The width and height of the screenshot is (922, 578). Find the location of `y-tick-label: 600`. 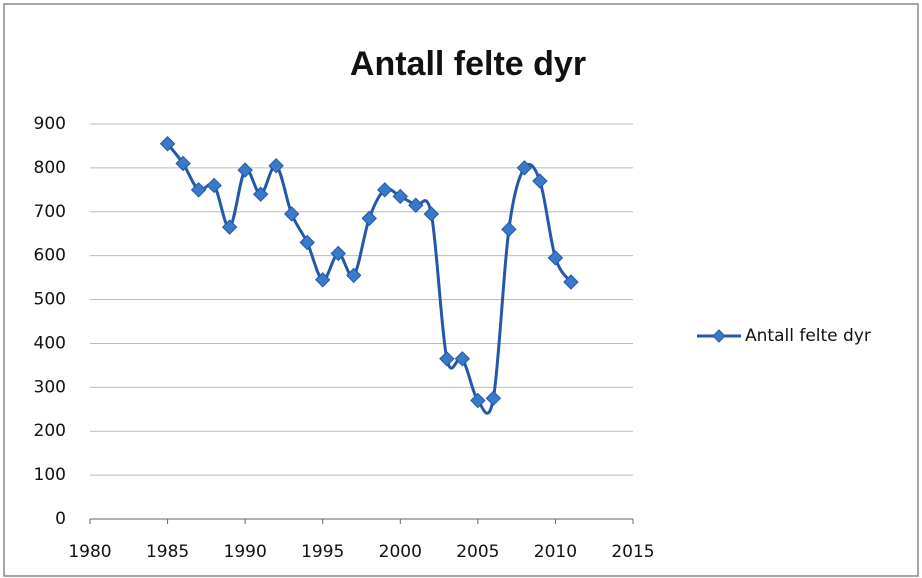

y-tick-label: 600 is located at coordinates (50, 256).